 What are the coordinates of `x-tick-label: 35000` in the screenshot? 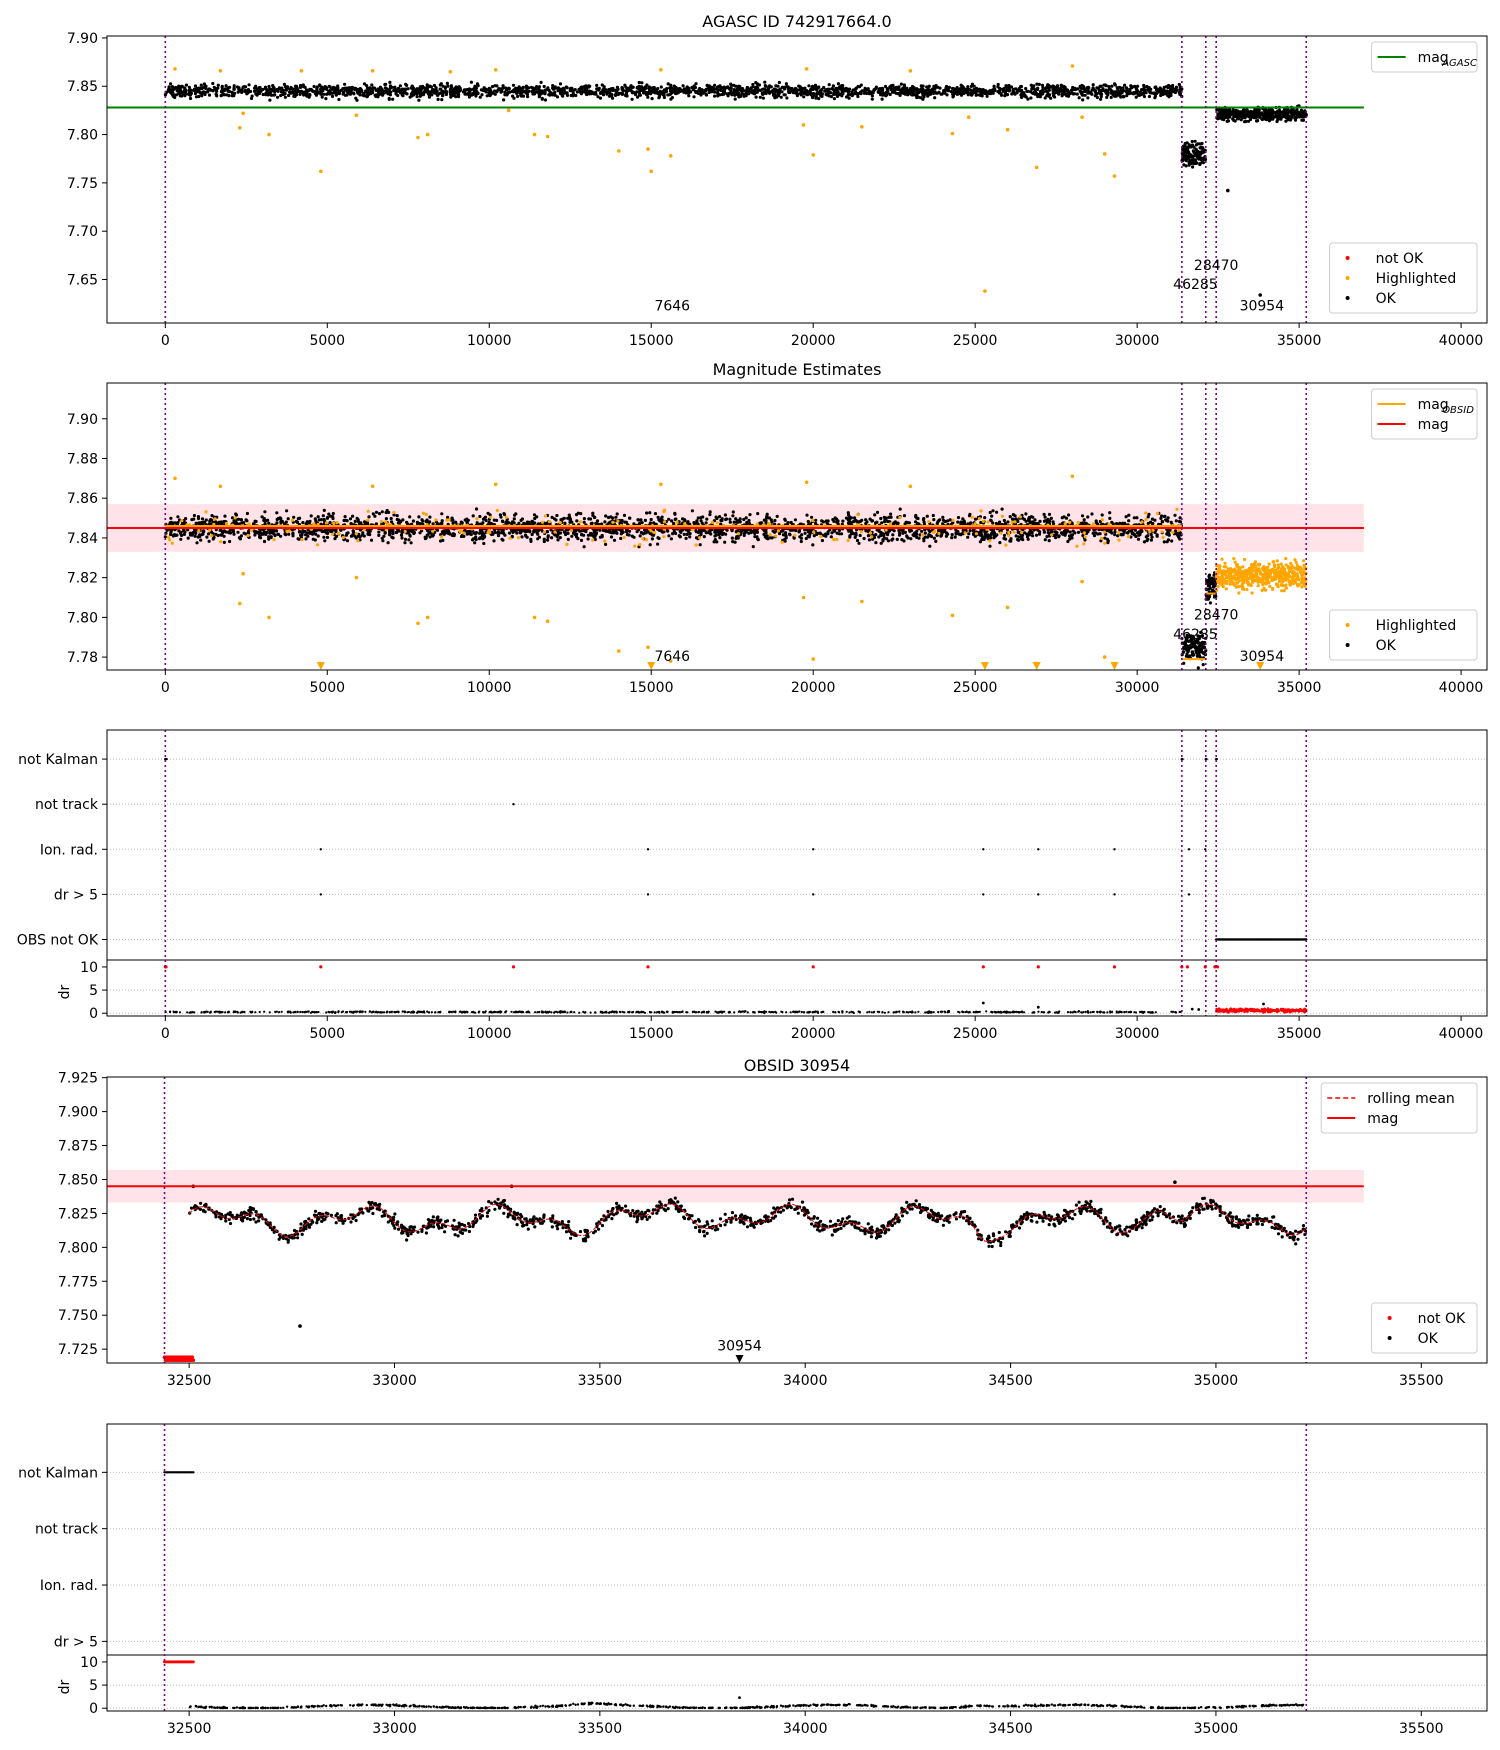 It's located at (1299, 341).